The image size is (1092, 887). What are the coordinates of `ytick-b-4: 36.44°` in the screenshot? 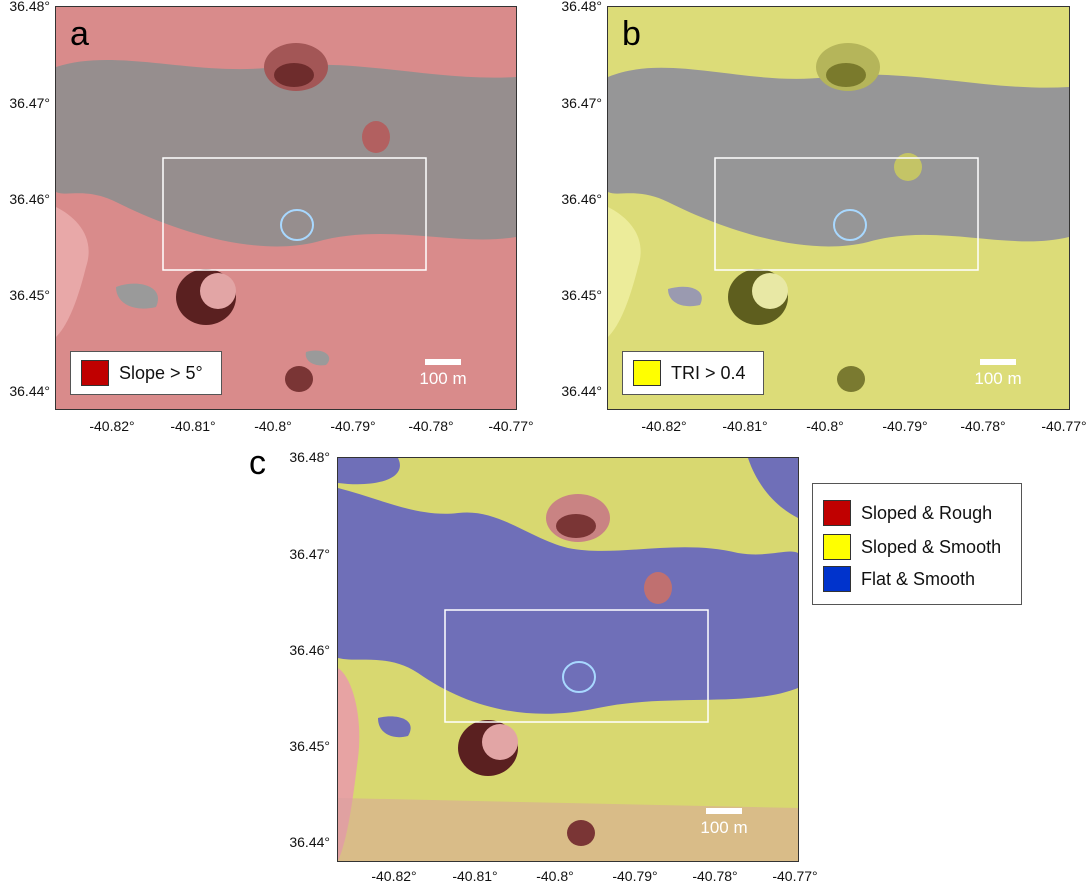 It's located at (581, 391).